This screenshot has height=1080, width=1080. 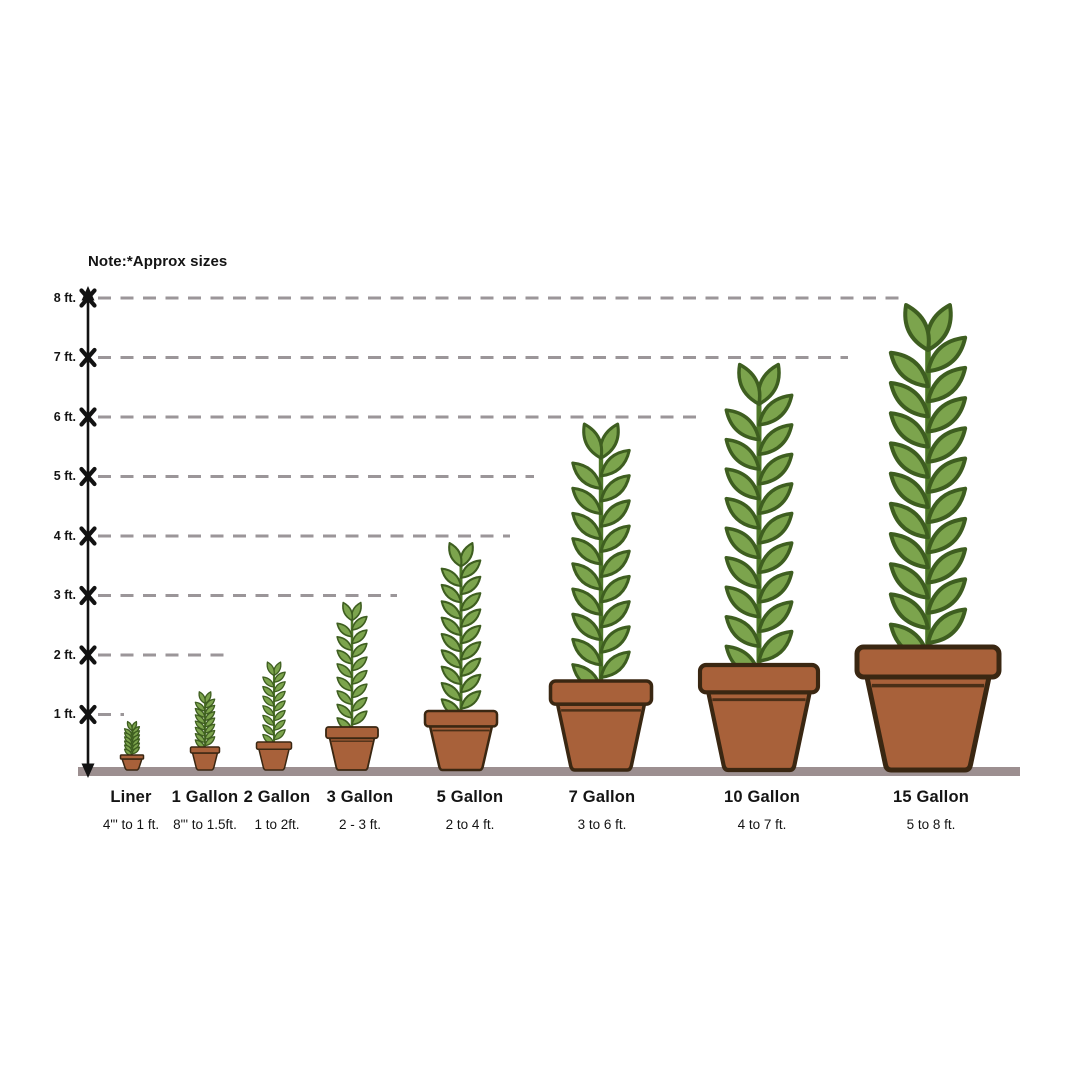 I want to click on category-range: 5 to 8 ft., so click(x=931, y=824).